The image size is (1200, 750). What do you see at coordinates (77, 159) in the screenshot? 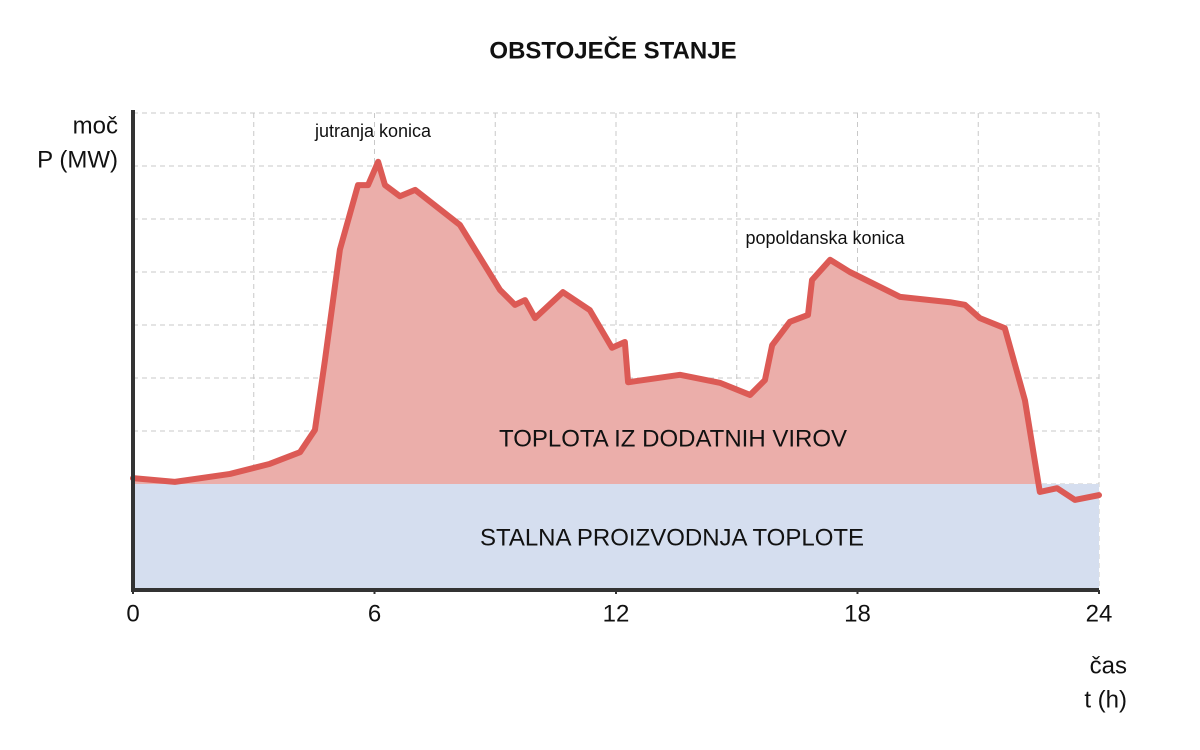
I see `y-axis-label: P (MW)` at bounding box center [77, 159].